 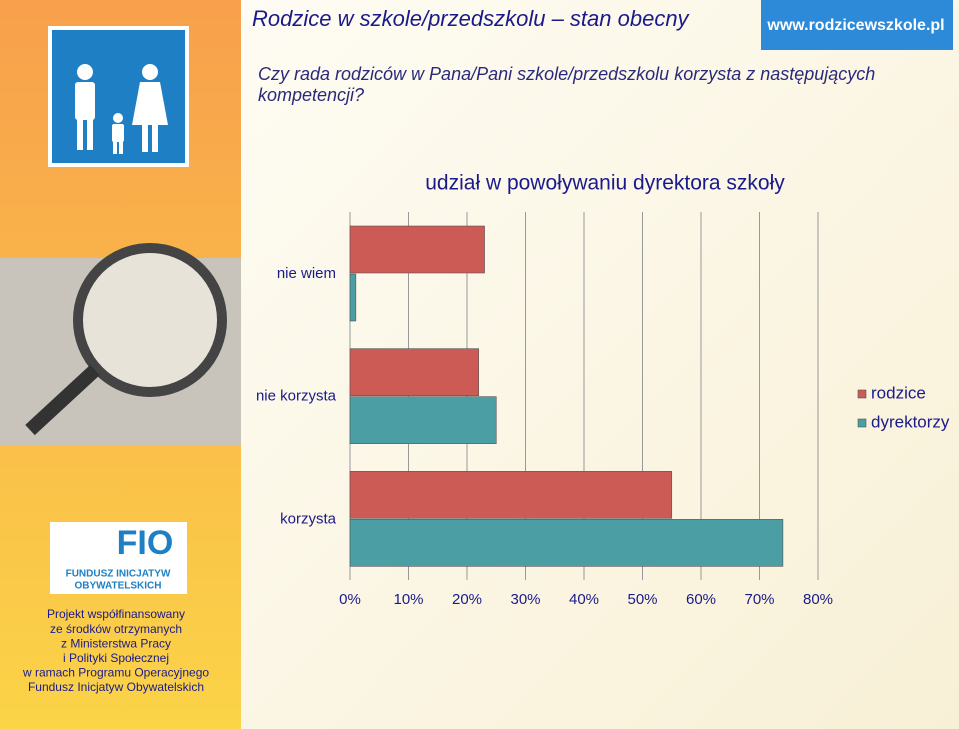 I want to click on y-tick-label: nie korzysta, so click(x=296, y=396).